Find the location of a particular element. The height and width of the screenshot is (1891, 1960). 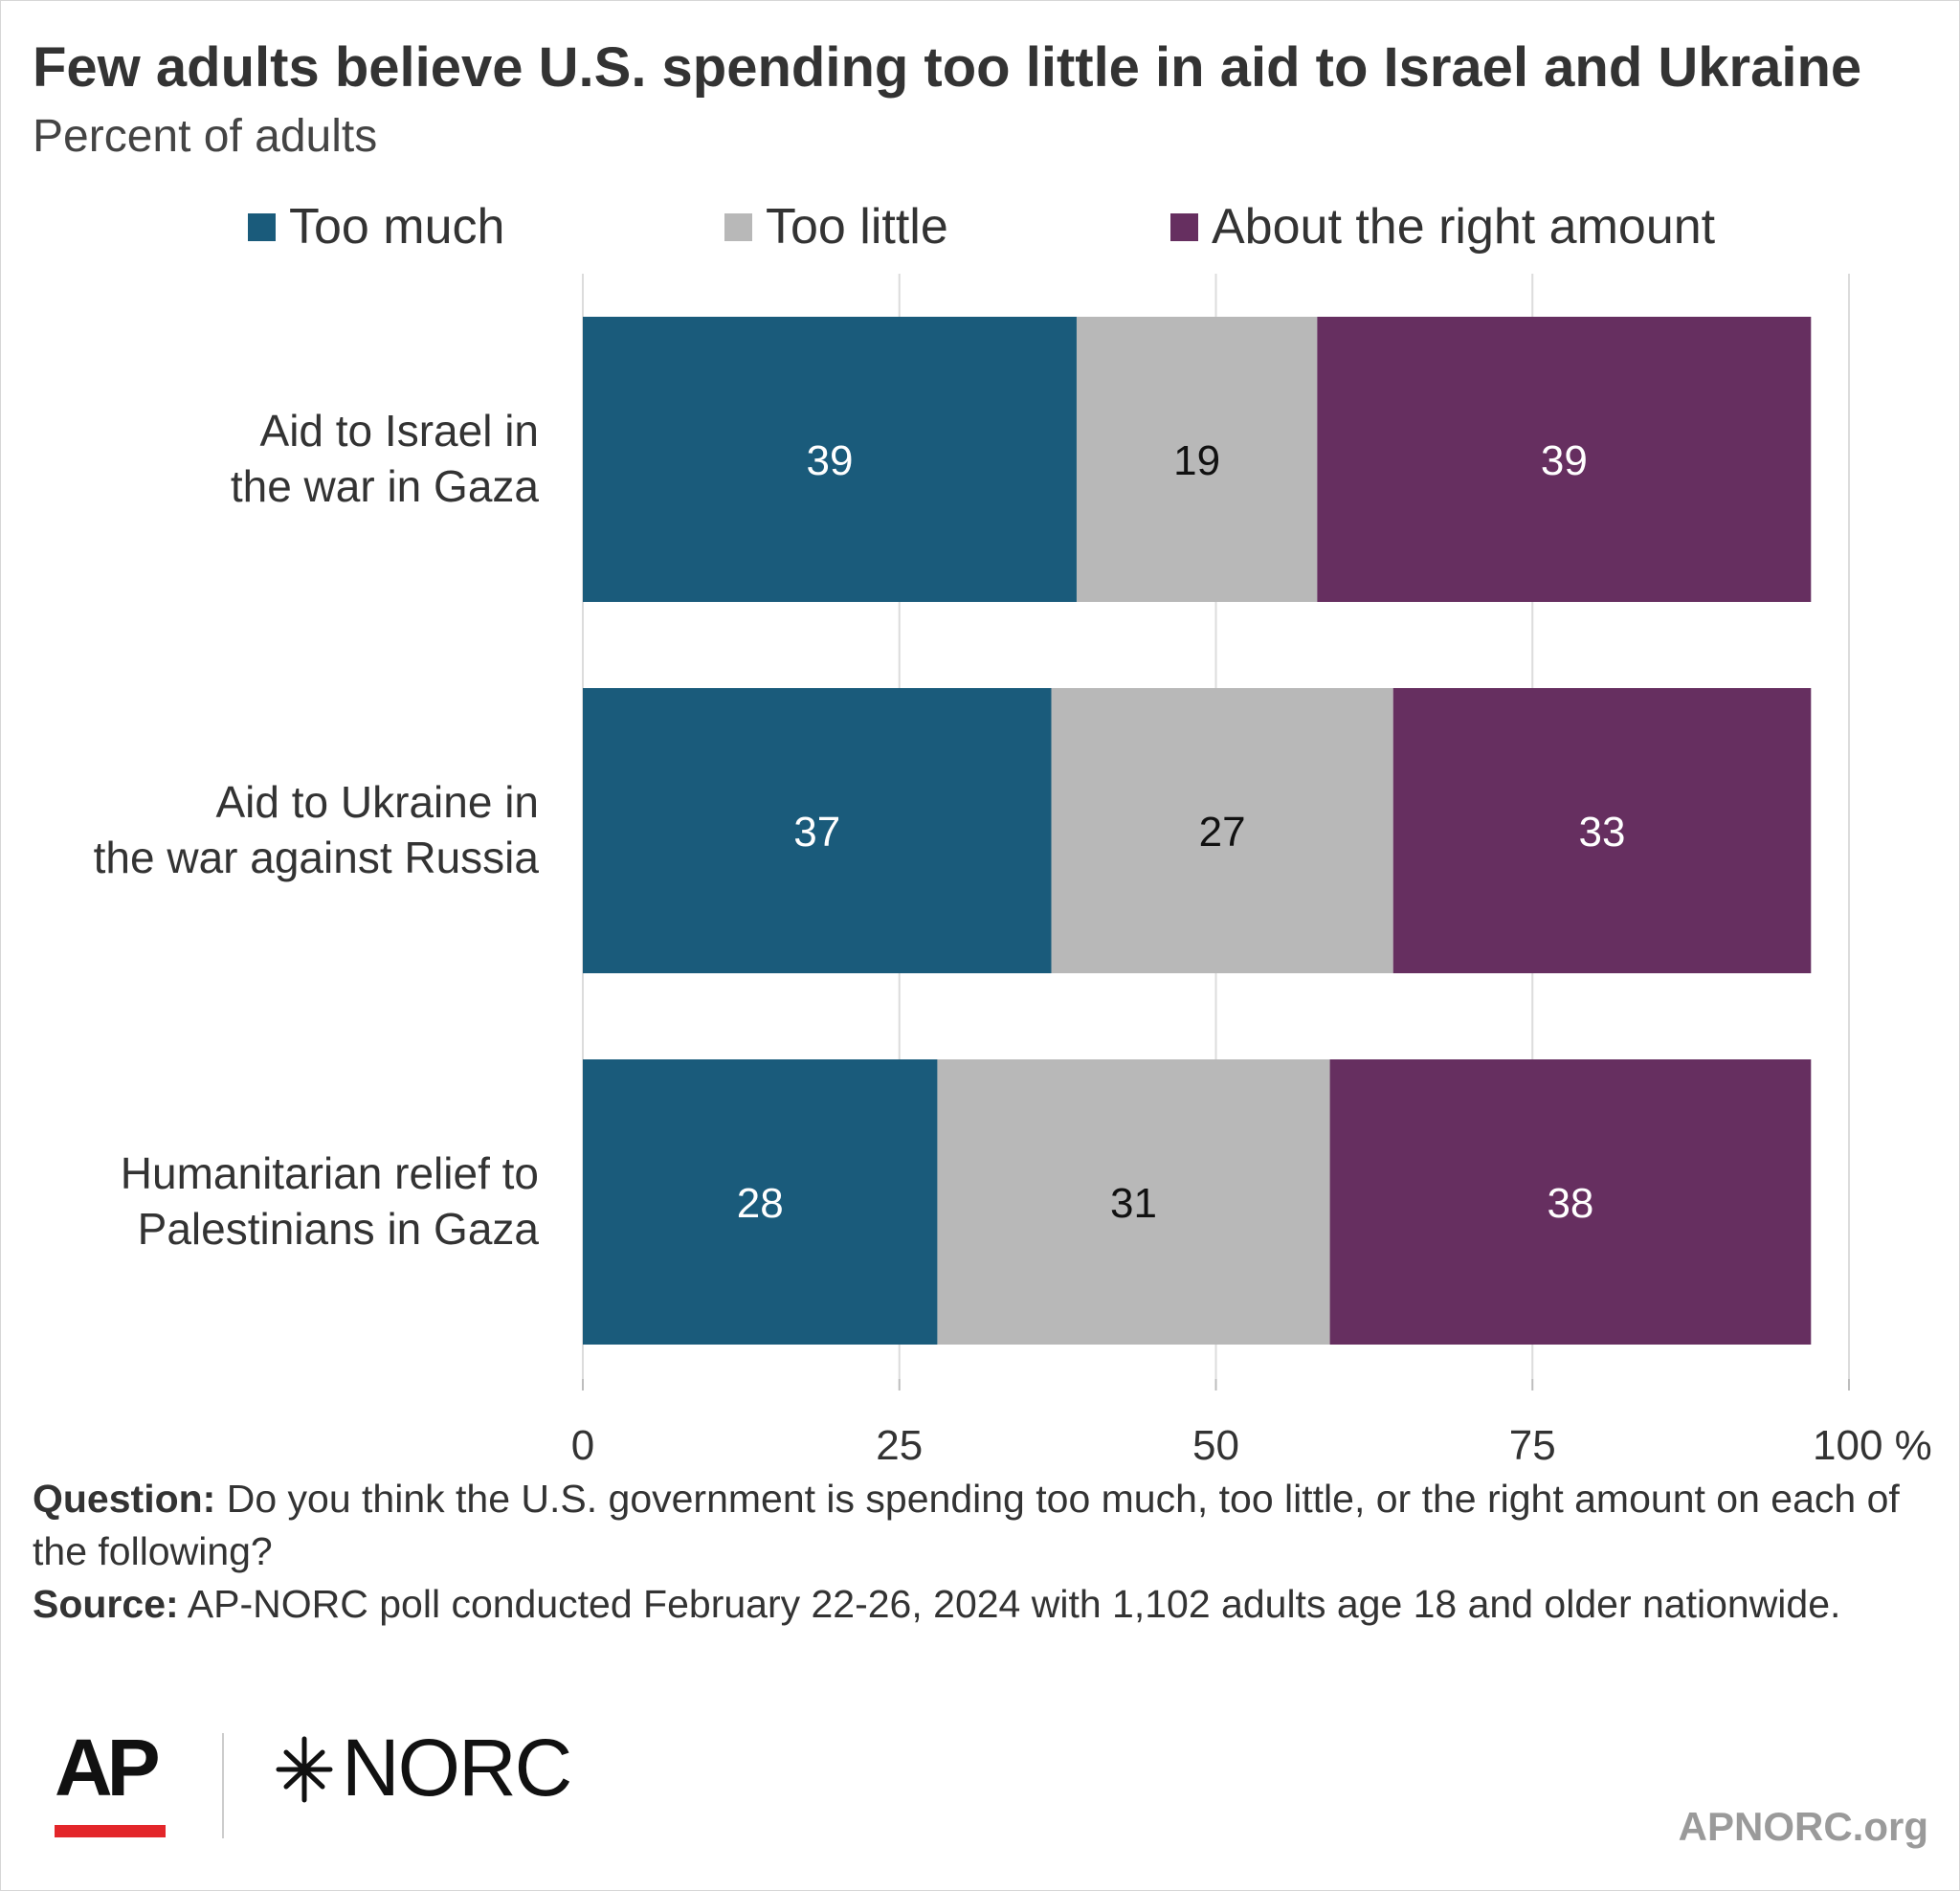

site-url: APNORC.org is located at coordinates (1803, 1826).